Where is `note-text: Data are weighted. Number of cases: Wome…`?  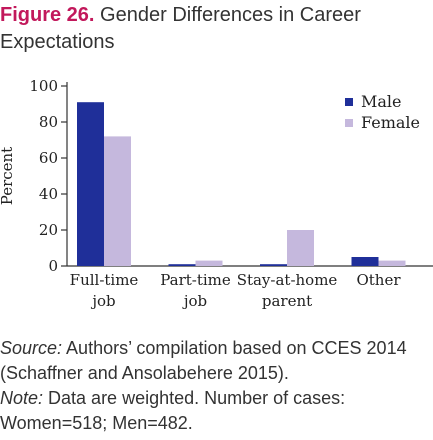 note-text: Data are weighted. Number of cases: Wome… is located at coordinates (173, 410).